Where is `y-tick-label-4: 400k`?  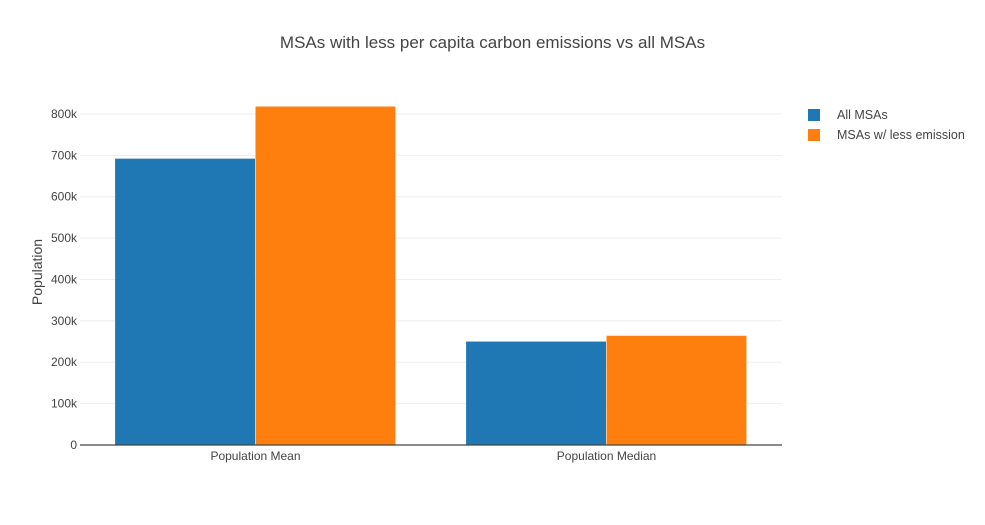
y-tick-label-4: 400k is located at coordinates (64, 279).